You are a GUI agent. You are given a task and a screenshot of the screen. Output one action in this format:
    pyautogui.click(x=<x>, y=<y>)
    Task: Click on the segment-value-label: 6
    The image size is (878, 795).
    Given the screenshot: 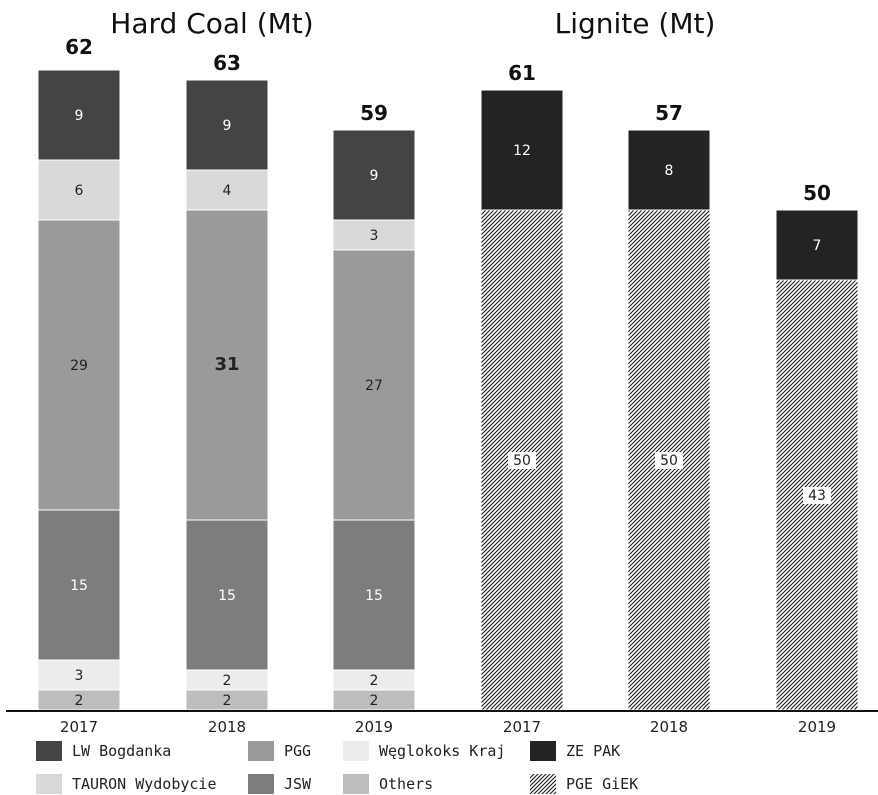 What is the action you would take?
    pyautogui.click(x=79, y=191)
    